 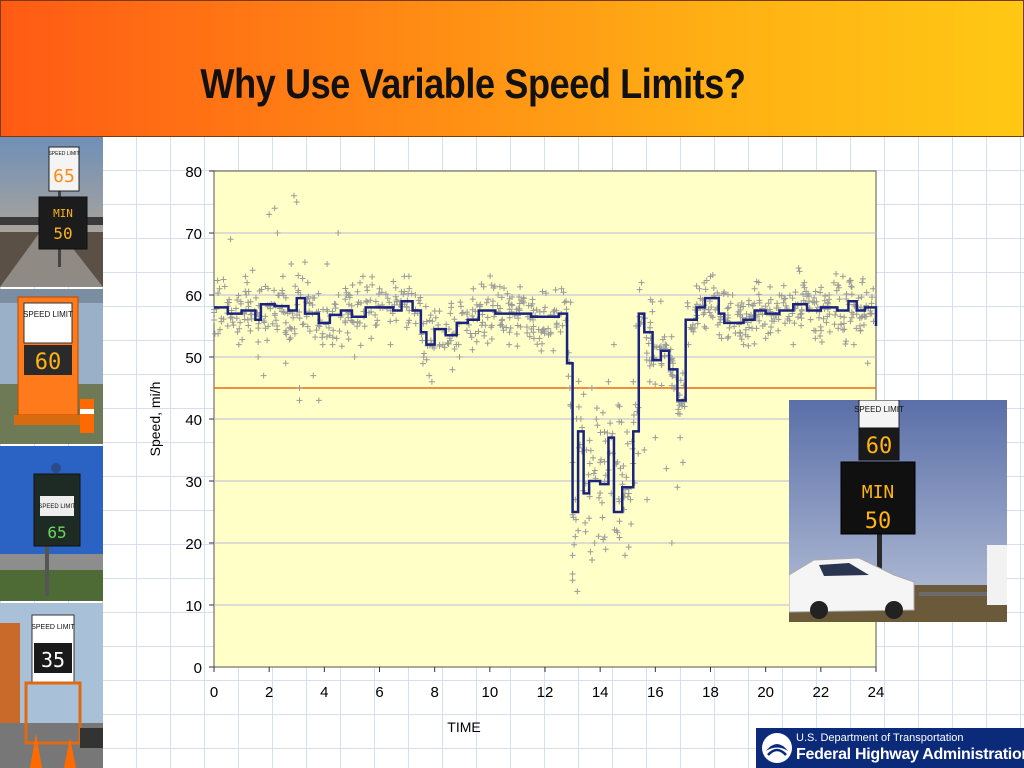 I want to click on agency-line-2: Federal Highway Administration, so click(x=910, y=754).